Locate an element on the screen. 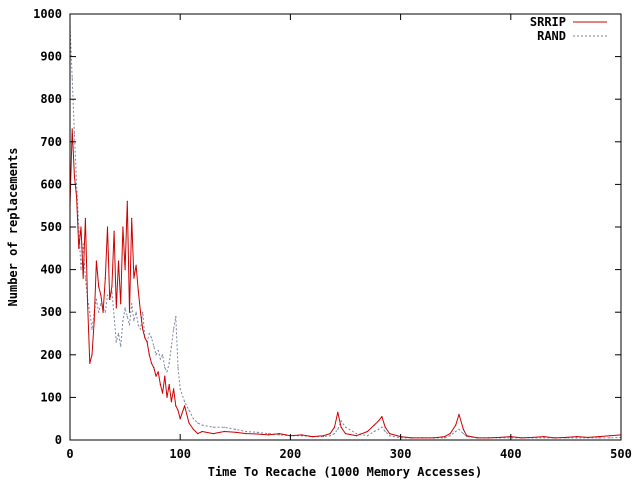  y-tick-label: 300 is located at coordinates (51, 312).